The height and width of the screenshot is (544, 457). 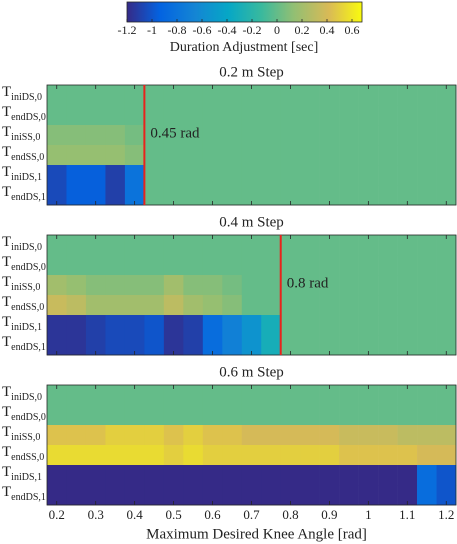 What do you see at coordinates (202, 30) in the screenshot?
I see `colorbar-tick-label: -0.6` at bounding box center [202, 30].